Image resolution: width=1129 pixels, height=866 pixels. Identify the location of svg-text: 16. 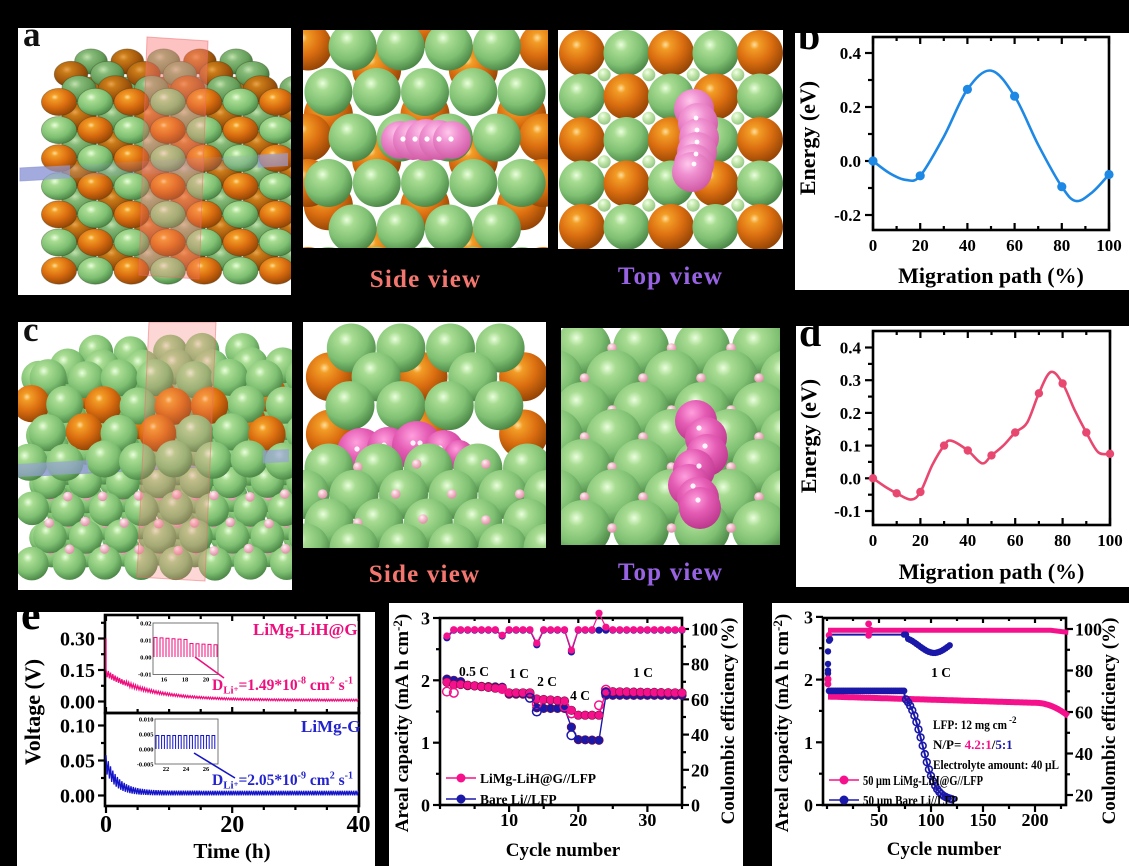
(164, 680).